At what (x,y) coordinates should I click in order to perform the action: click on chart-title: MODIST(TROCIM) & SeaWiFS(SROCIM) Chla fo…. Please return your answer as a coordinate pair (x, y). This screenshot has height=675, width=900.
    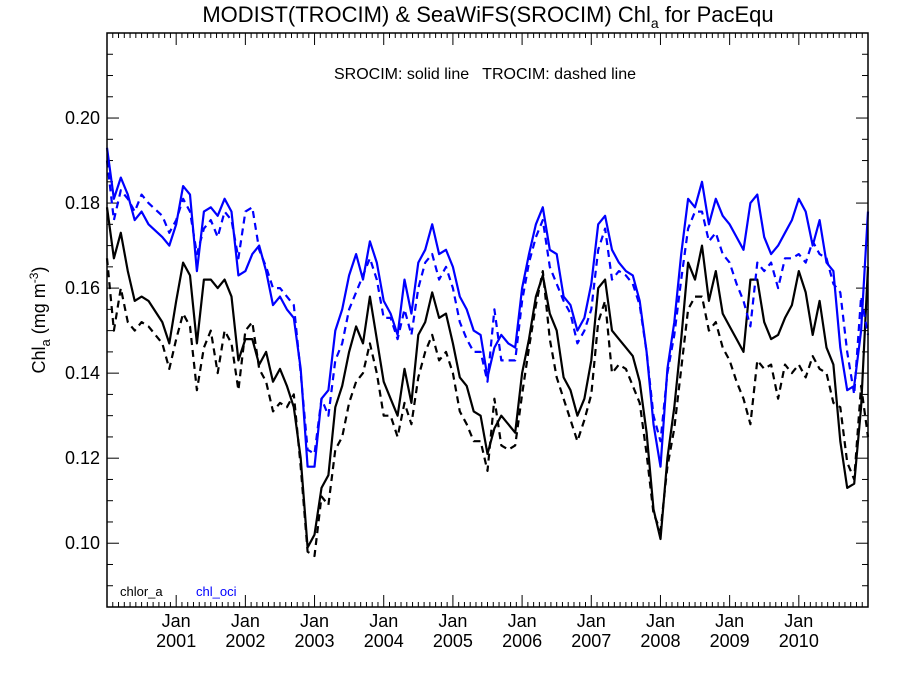
    Looking at the image, I should click on (487, 16).